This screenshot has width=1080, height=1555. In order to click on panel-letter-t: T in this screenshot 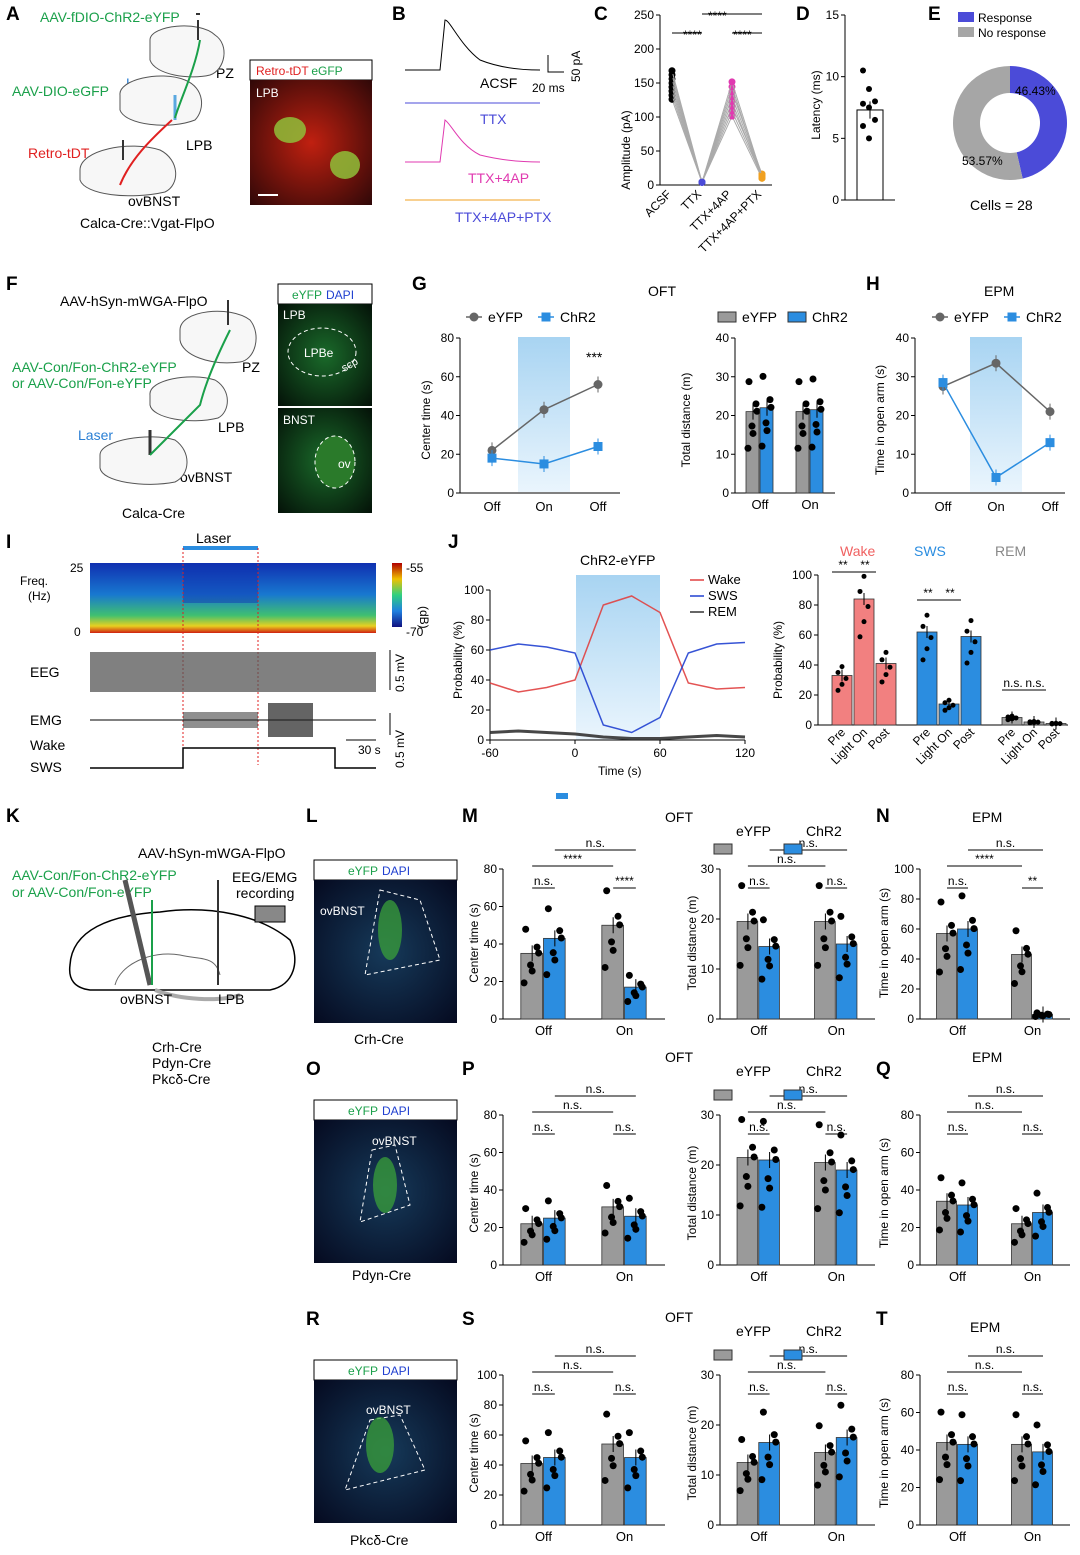, I will do `click(882, 1319)`.